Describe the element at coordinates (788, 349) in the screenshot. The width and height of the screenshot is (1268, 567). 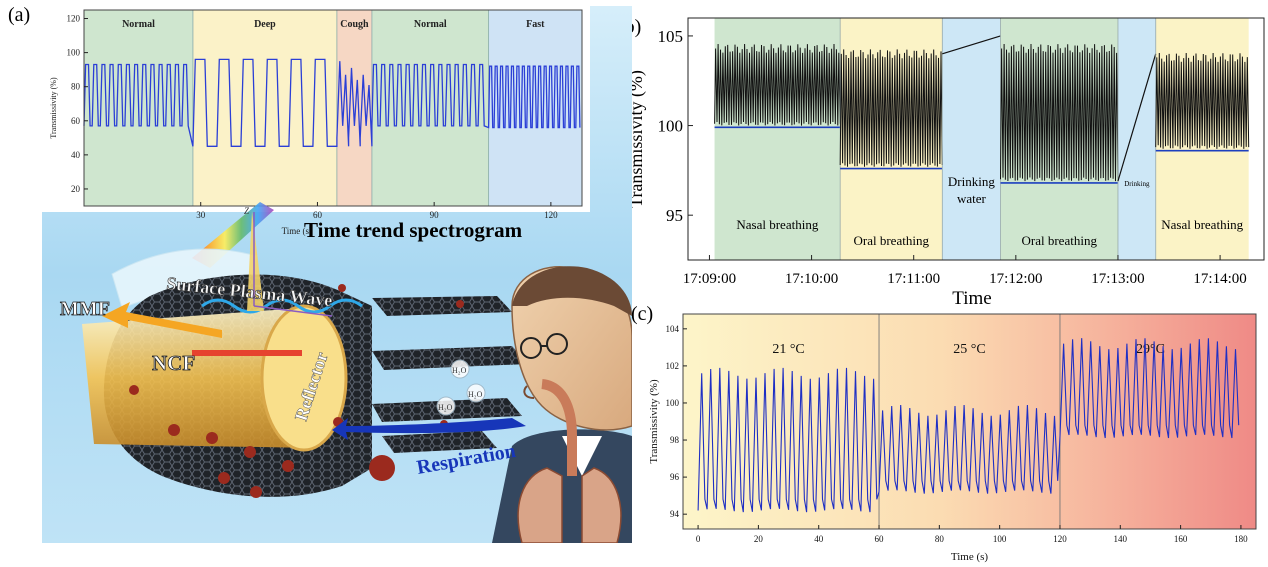
I see `segment-label: 21 °C` at that location.